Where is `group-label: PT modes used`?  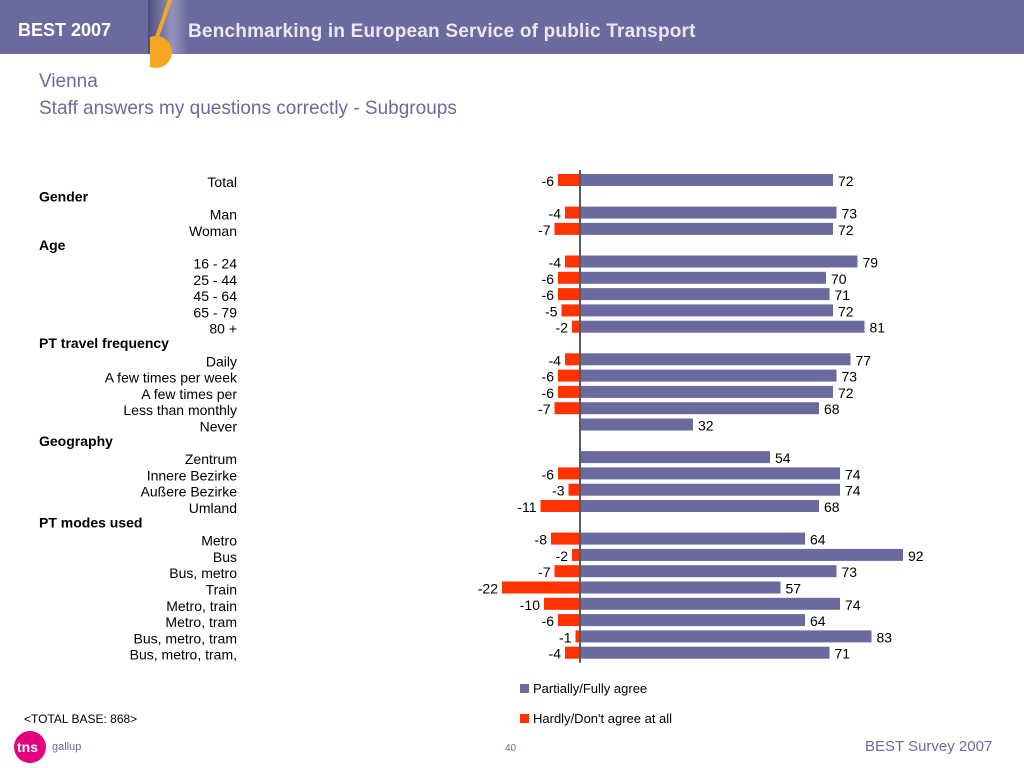
group-label: PT modes used is located at coordinates (90, 522).